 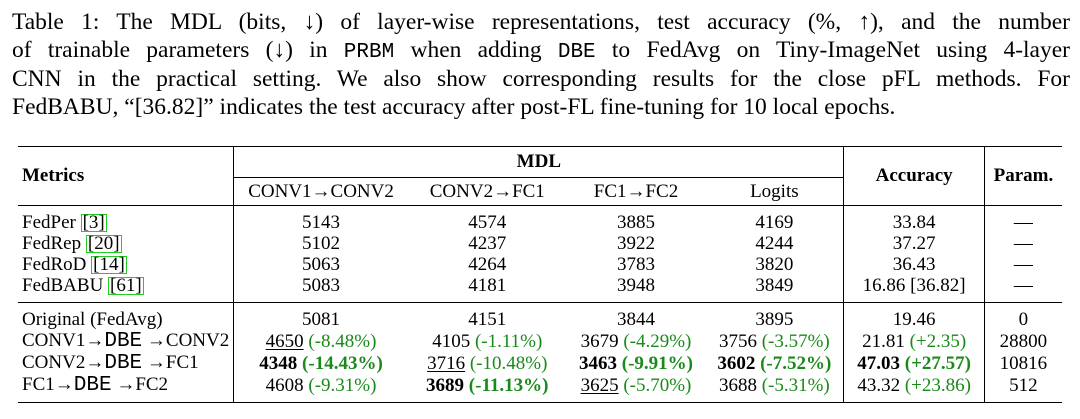 What do you see at coordinates (95, 385) in the screenshot?
I see `method-name: FC1→DBE →FC2` at bounding box center [95, 385].